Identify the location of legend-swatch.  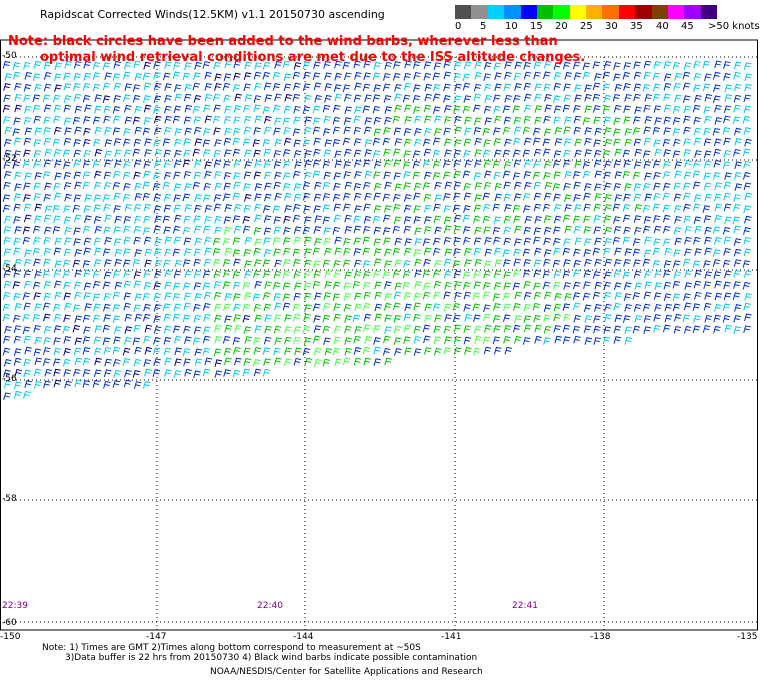
(594, 12).